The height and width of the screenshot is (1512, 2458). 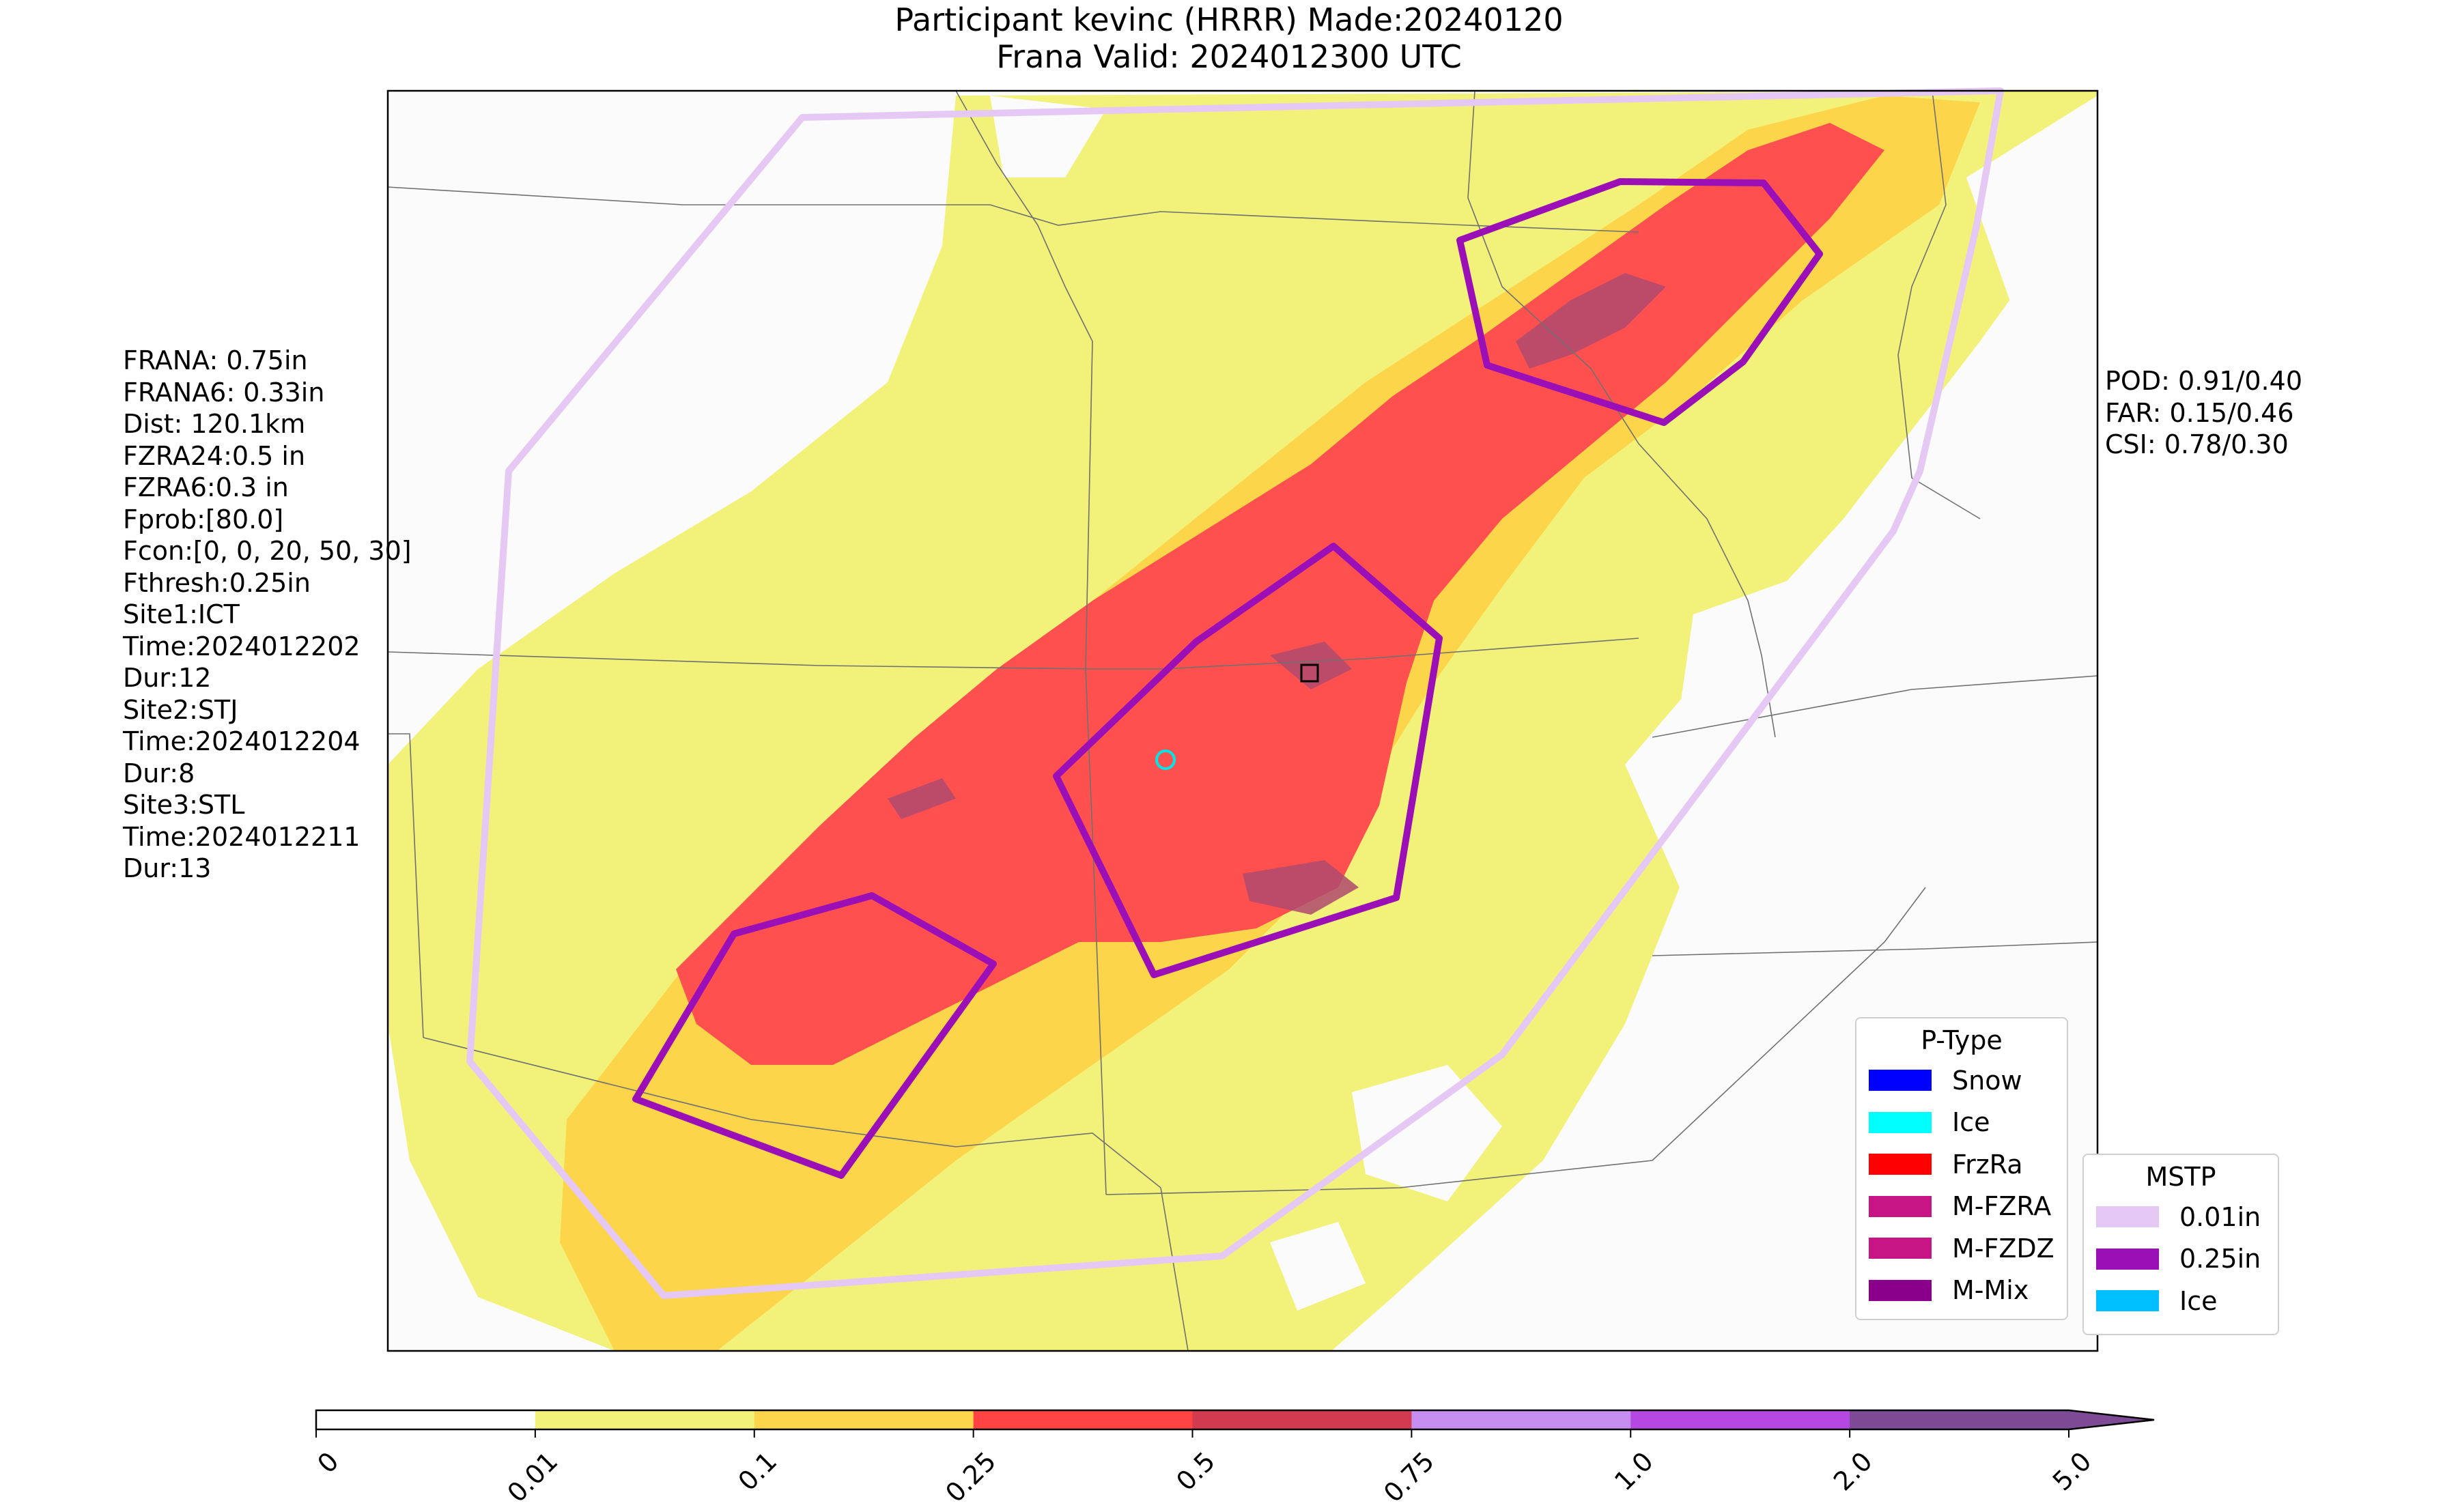 I want to click on legend-label: 0.25in, so click(x=2220, y=1259).